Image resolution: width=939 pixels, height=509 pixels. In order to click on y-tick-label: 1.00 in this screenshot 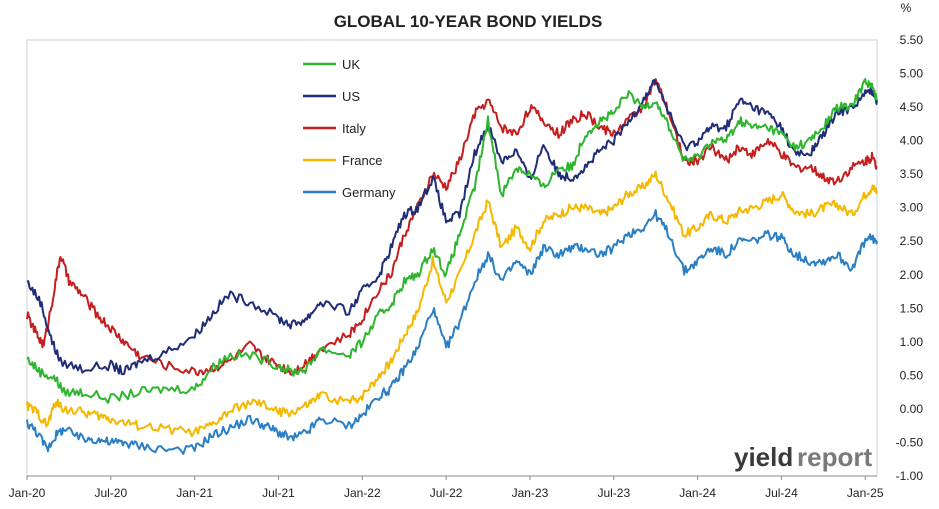, I will do `click(912, 342)`.